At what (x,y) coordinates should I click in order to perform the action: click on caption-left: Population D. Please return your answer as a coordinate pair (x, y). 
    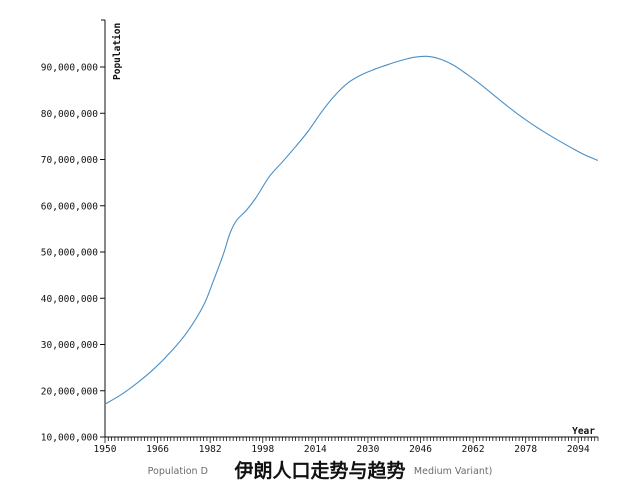
    Looking at the image, I should click on (177, 471).